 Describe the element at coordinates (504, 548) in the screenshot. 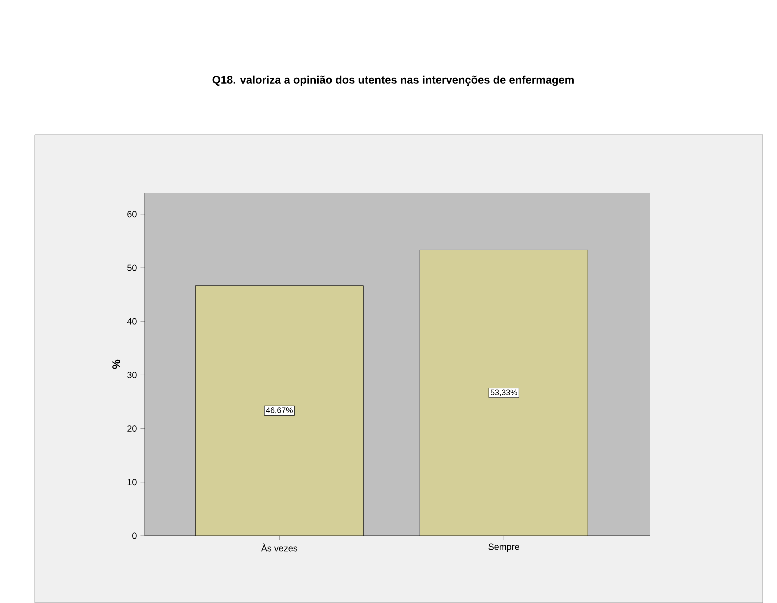

I see `x-tick-label: Sempre` at that location.